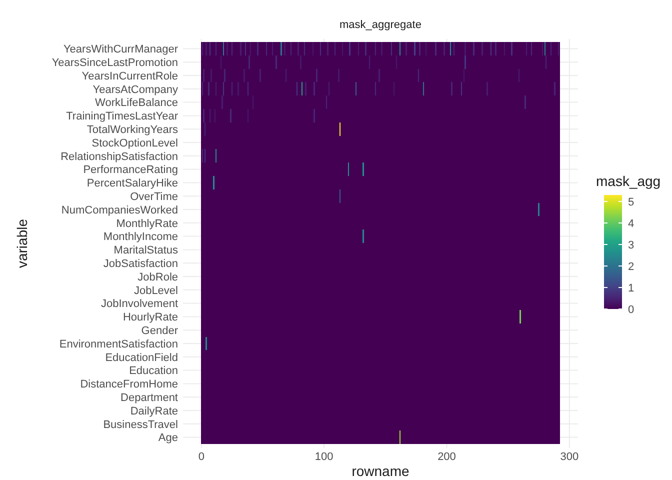 Image resolution: width=672 pixels, height=480 pixels. Describe the element at coordinates (119, 210) in the screenshot. I see `y-tick-label: NumCompaniesWorked` at that location.